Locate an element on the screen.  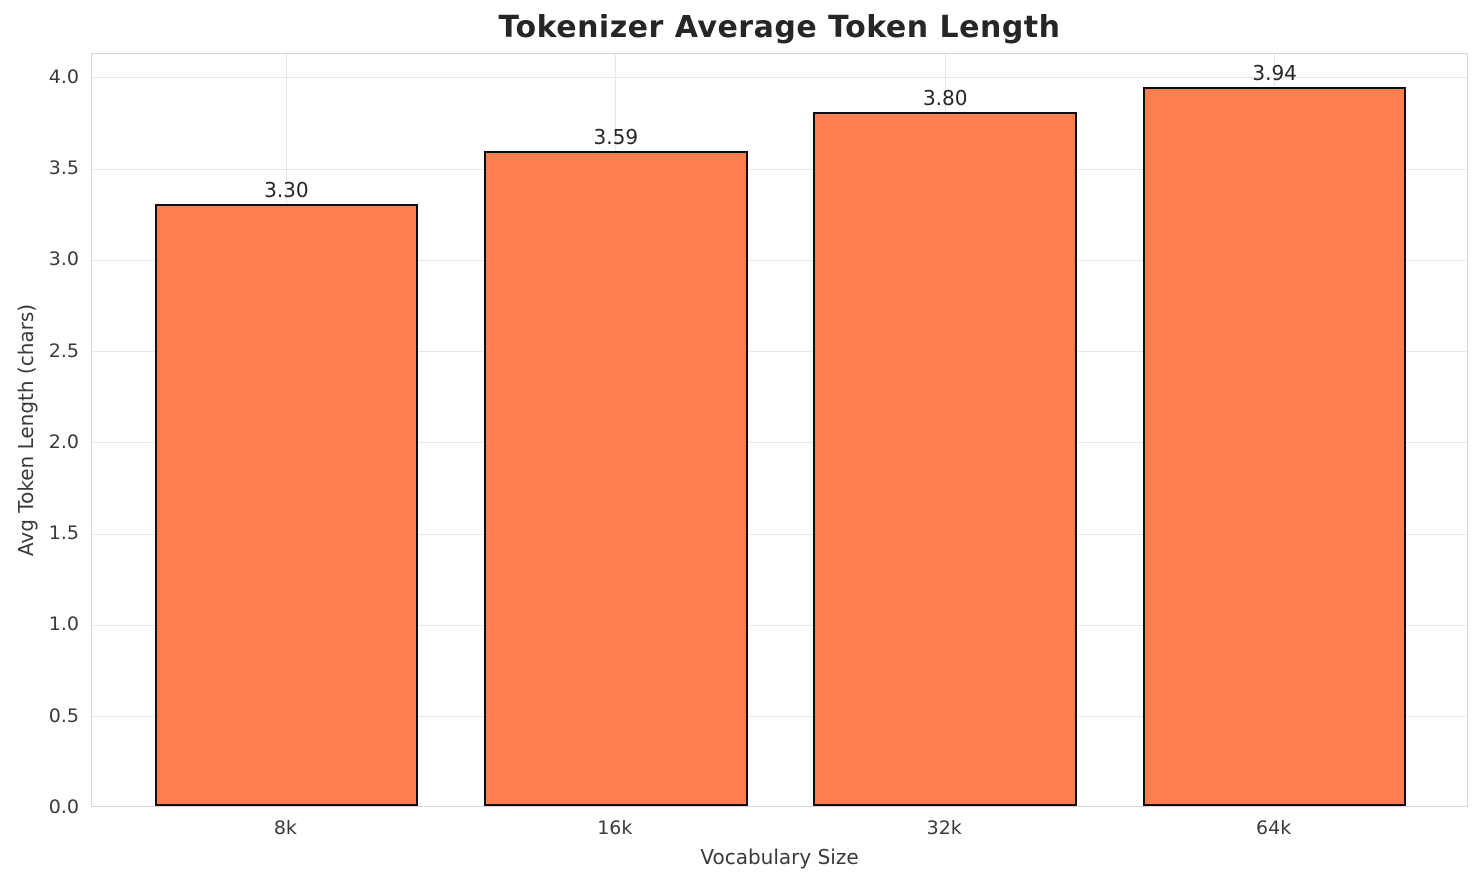
bar-value-8k: 3.30 is located at coordinates (286, 189).